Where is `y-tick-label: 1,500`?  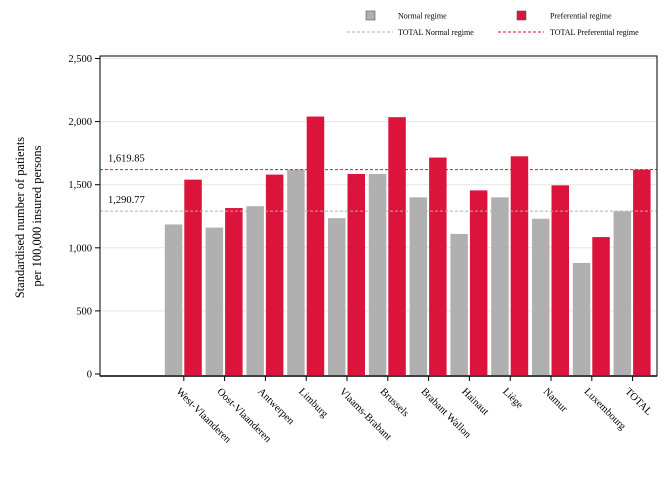
y-tick-label: 1,500 is located at coordinates (80, 185).